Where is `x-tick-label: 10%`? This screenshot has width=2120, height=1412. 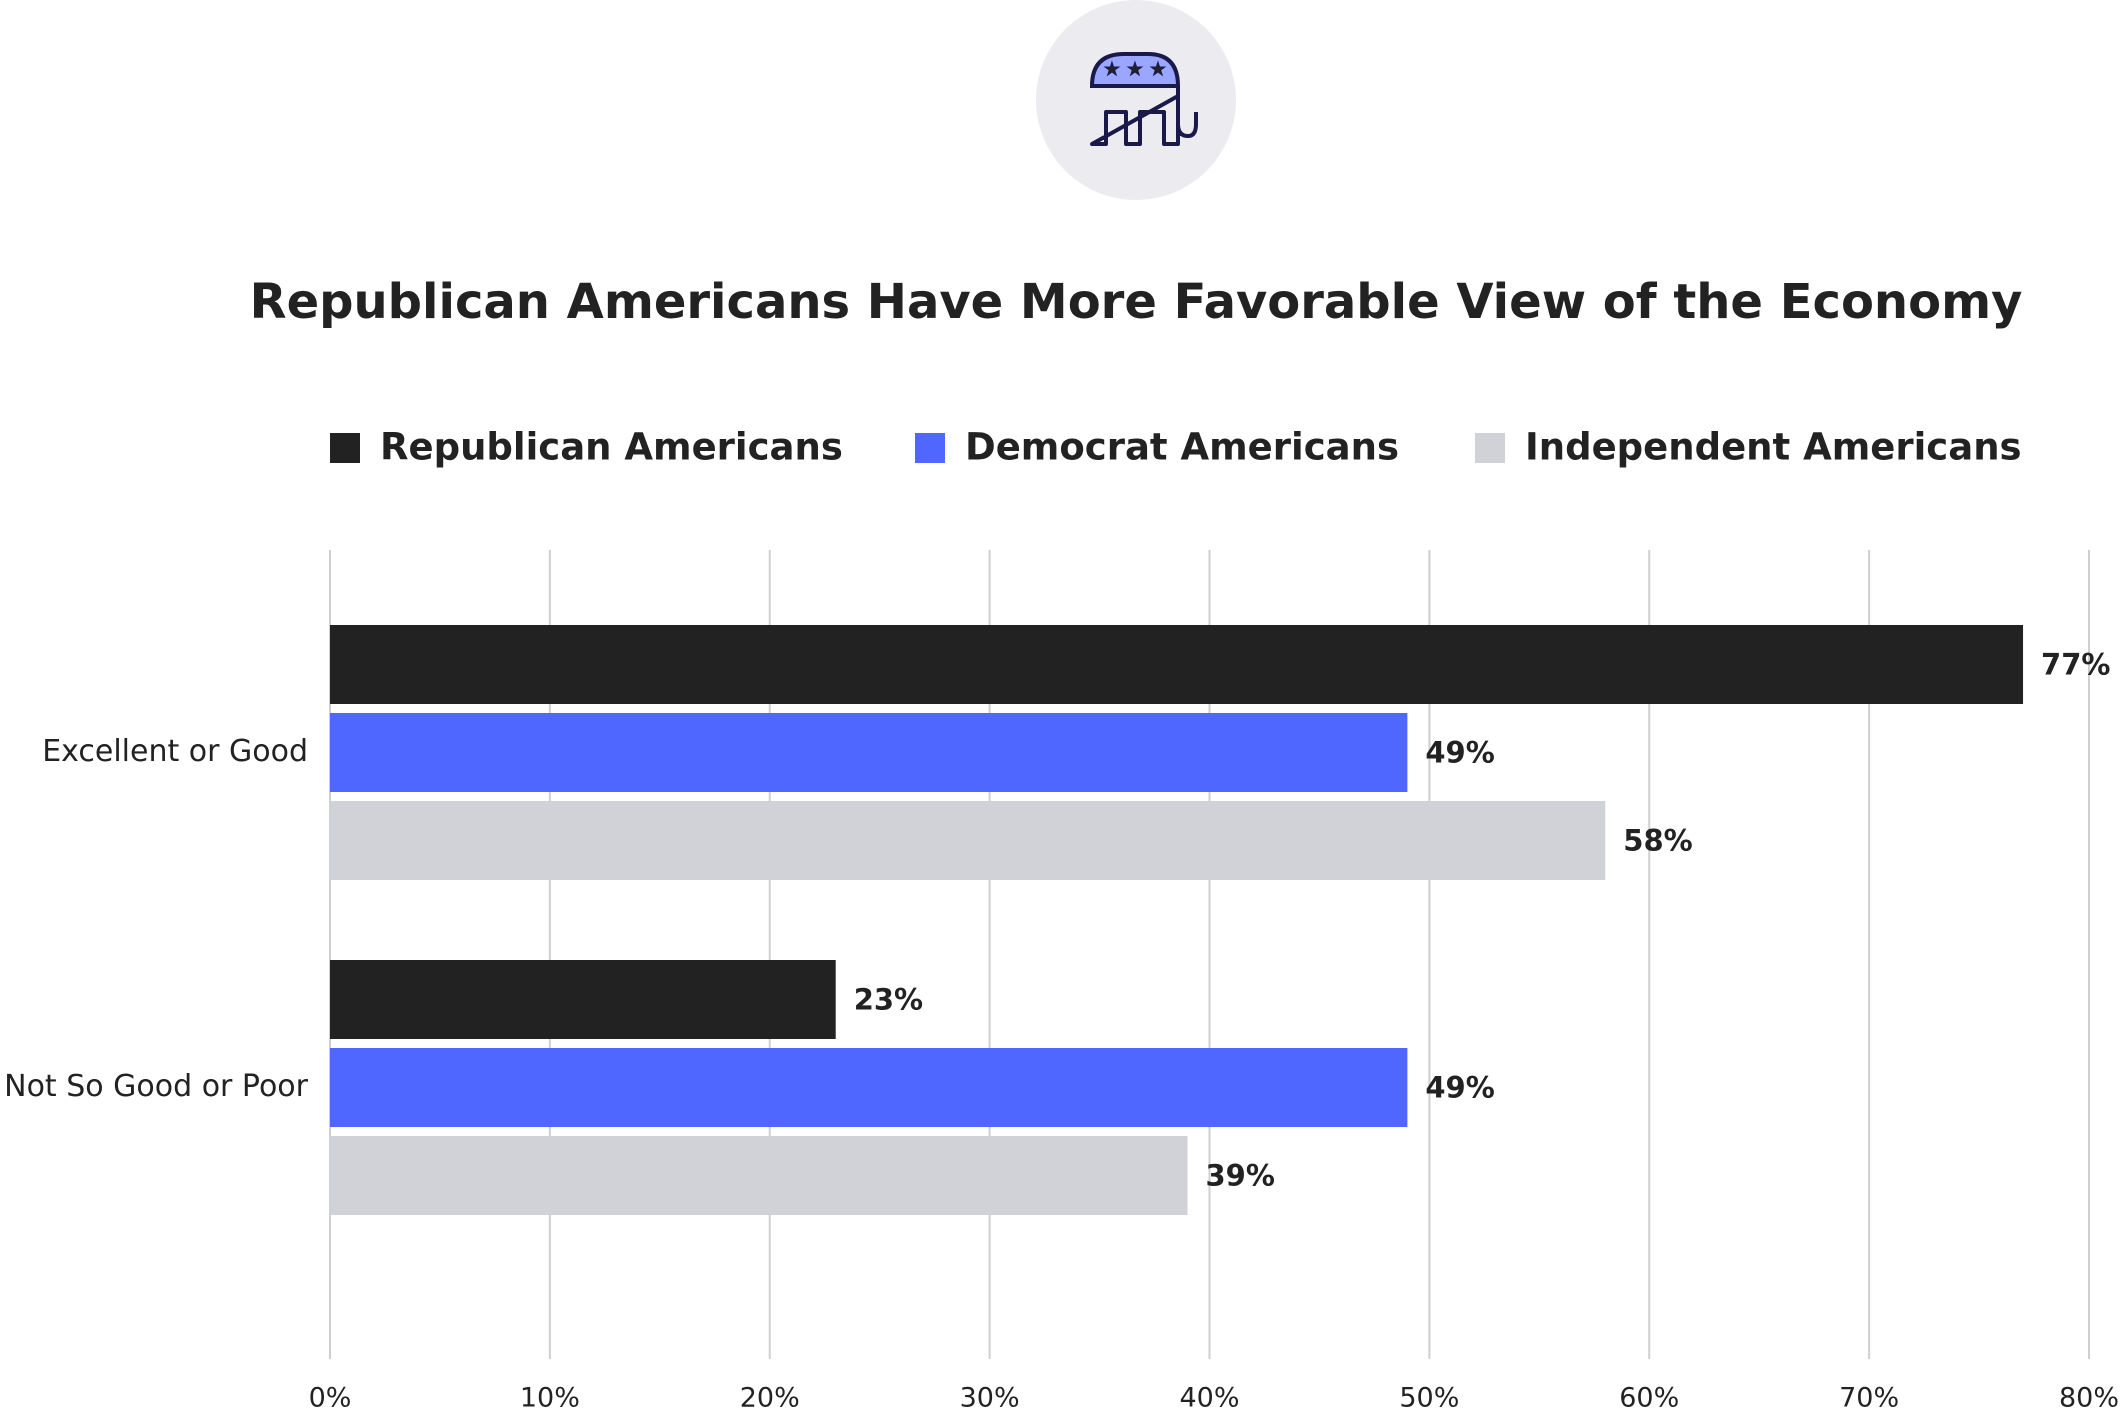 x-tick-label: 10% is located at coordinates (550, 1397).